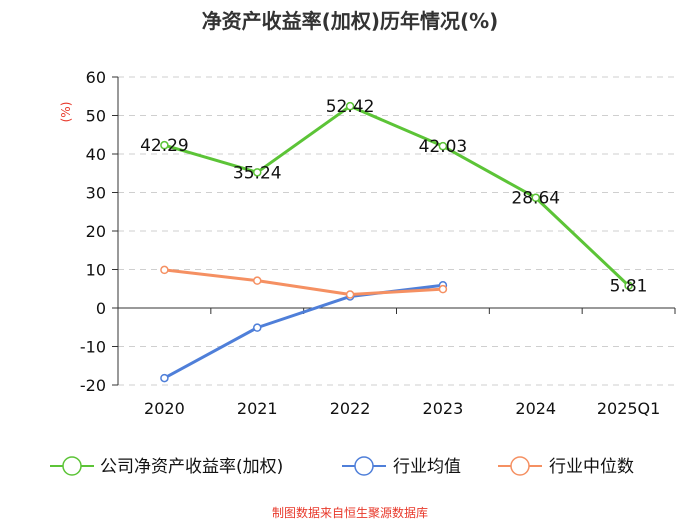 The width and height of the screenshot is (700, 525). I want to click on x-tick-label-2020: 2020, so click(164, 408).